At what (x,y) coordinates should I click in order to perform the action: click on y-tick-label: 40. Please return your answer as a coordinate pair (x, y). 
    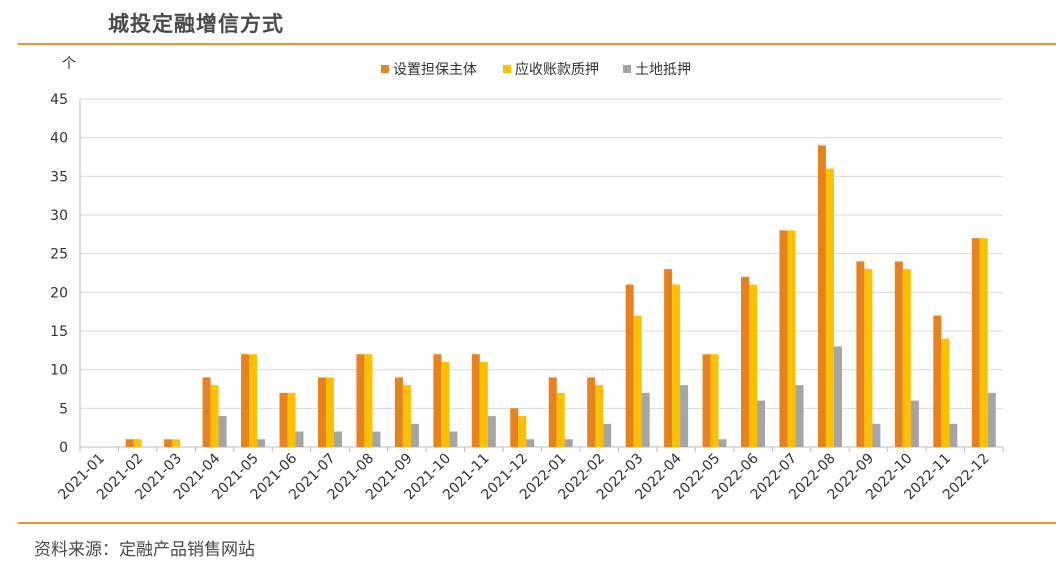
    Looking at the image, I should click on (59, 139).